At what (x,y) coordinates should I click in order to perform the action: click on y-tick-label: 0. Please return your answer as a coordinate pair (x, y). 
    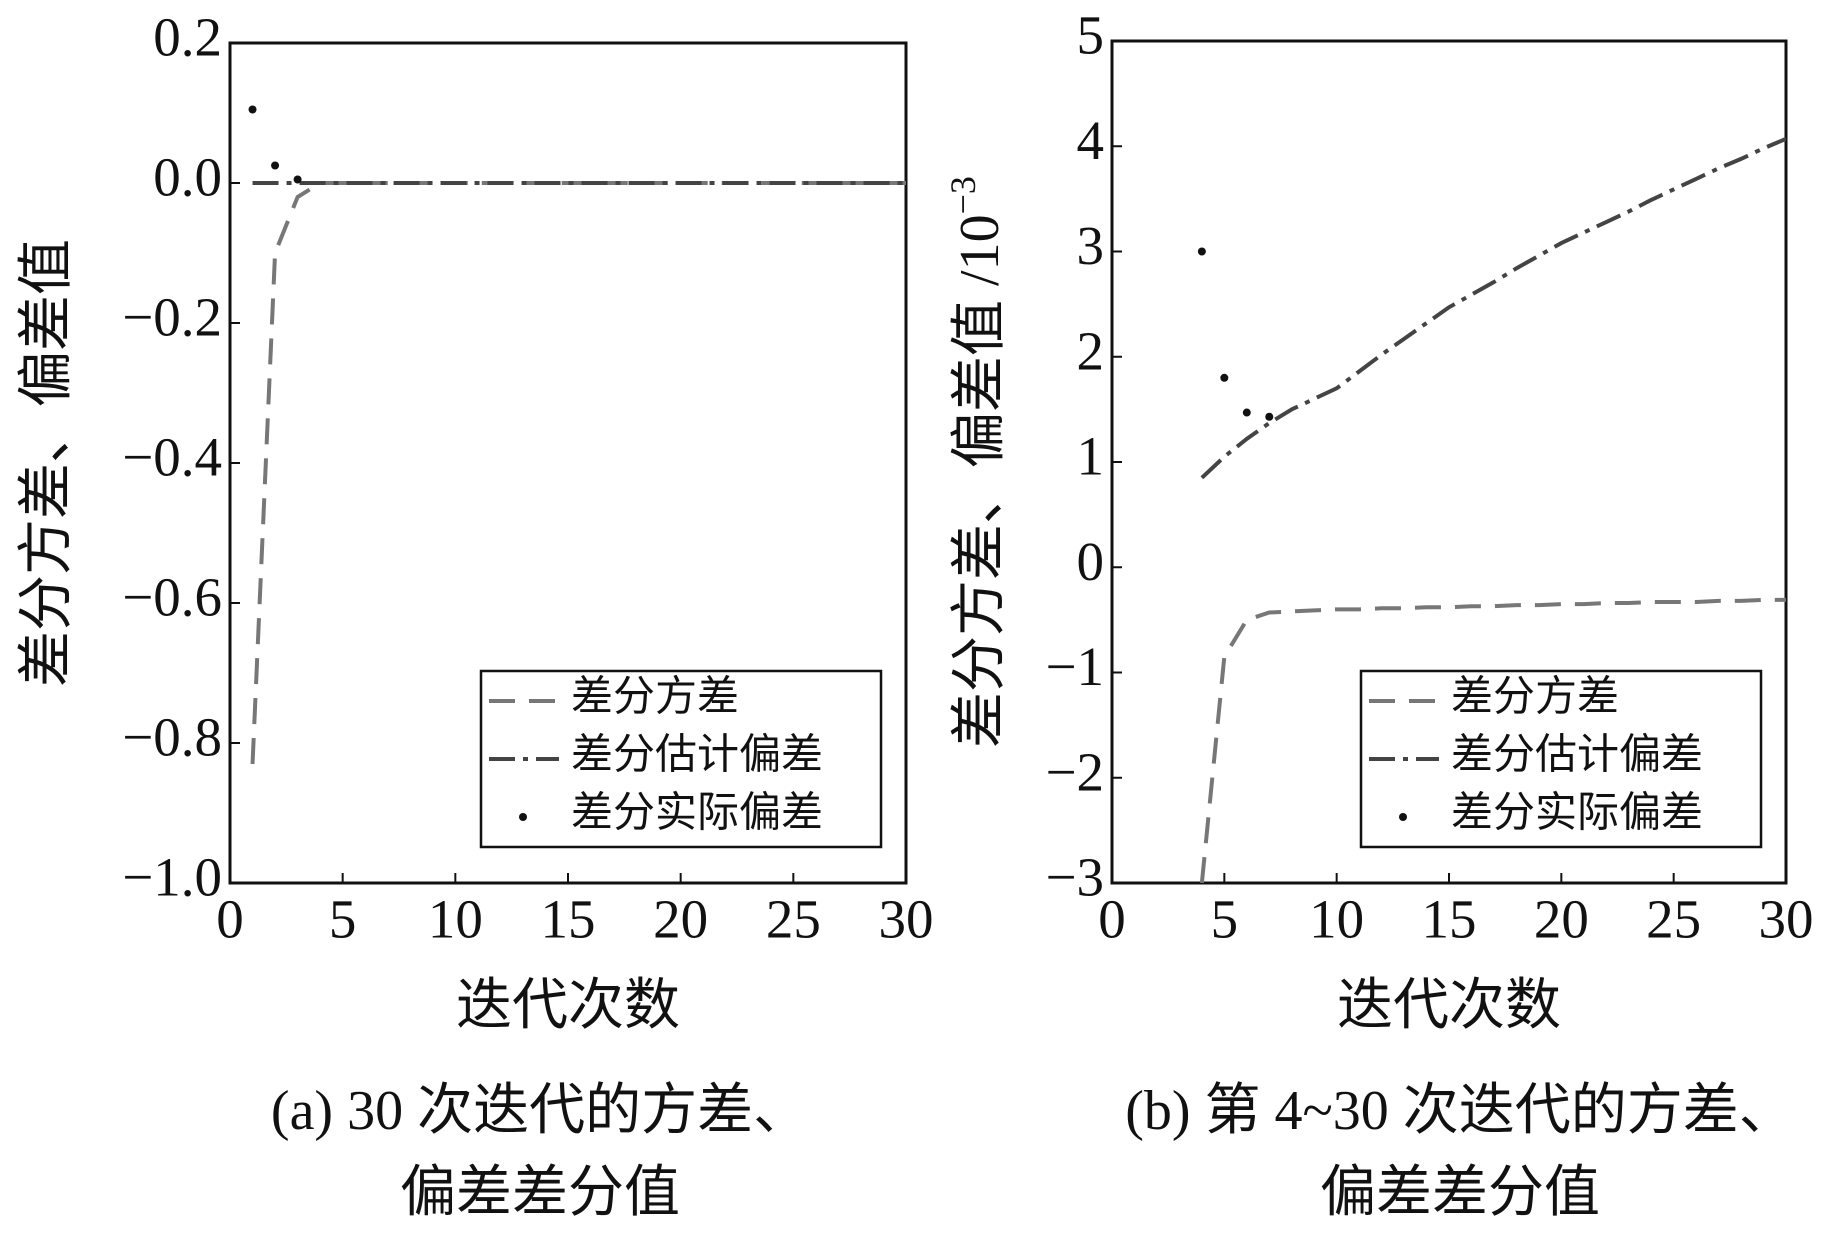
    Looking at the image, I should click on (1091, 561).